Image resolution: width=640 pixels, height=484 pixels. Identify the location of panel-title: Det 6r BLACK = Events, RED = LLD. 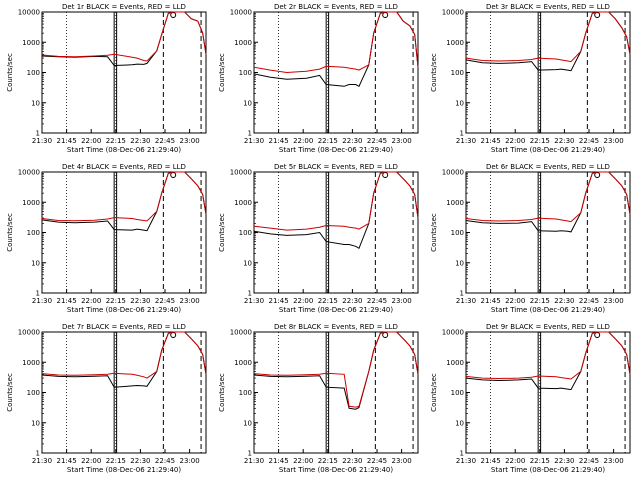
(548, 167).